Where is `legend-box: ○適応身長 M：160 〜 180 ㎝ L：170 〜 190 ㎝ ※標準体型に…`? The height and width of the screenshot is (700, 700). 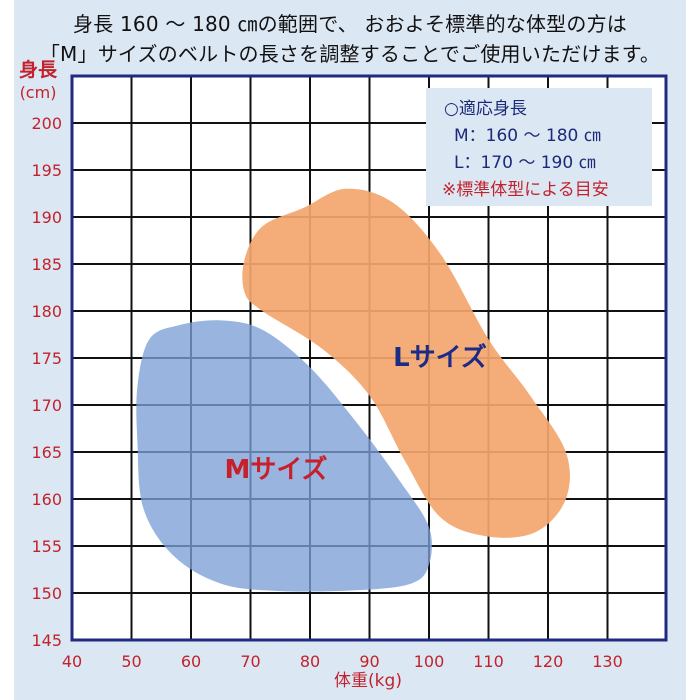 legend-box: ○適応身長 M：160 〜 180 ㎝ L：170 〜 190 ㎝ ※標準体型に… is located at coordinates (539, 147).